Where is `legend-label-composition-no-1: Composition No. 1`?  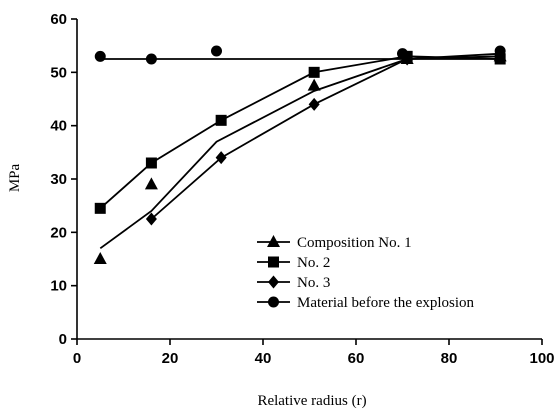 legend-label-composition-no-1: Composition No. 1 is located at coordinates (354, 243).